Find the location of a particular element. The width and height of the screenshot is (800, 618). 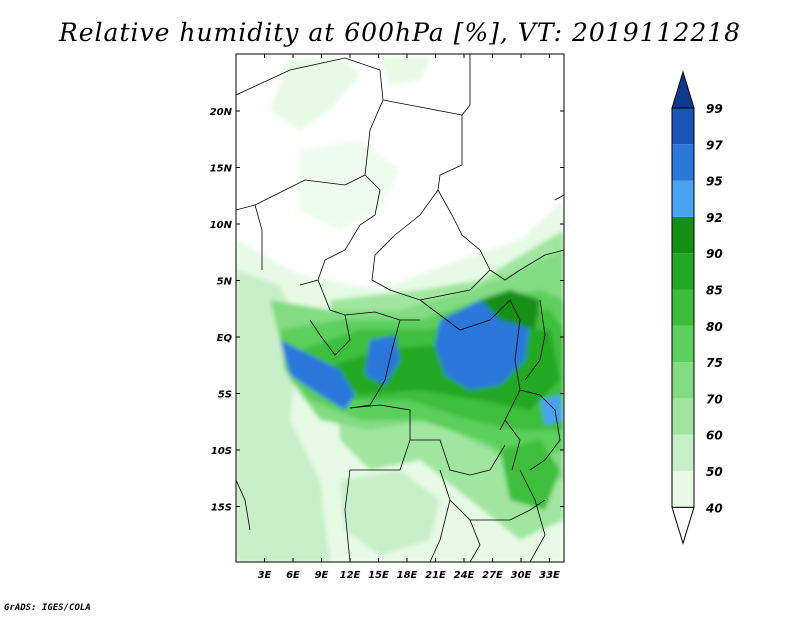

colorbar-label: 99 is located at coordinates (714, 109).